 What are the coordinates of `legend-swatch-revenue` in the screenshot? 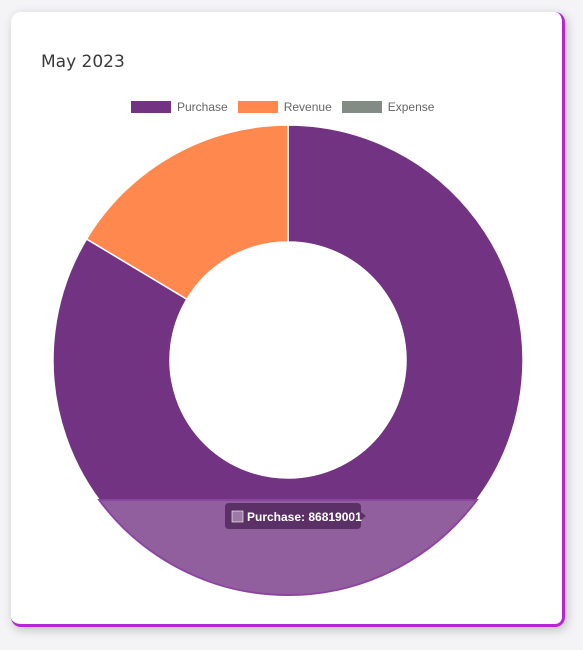 It's located at (257, 107).